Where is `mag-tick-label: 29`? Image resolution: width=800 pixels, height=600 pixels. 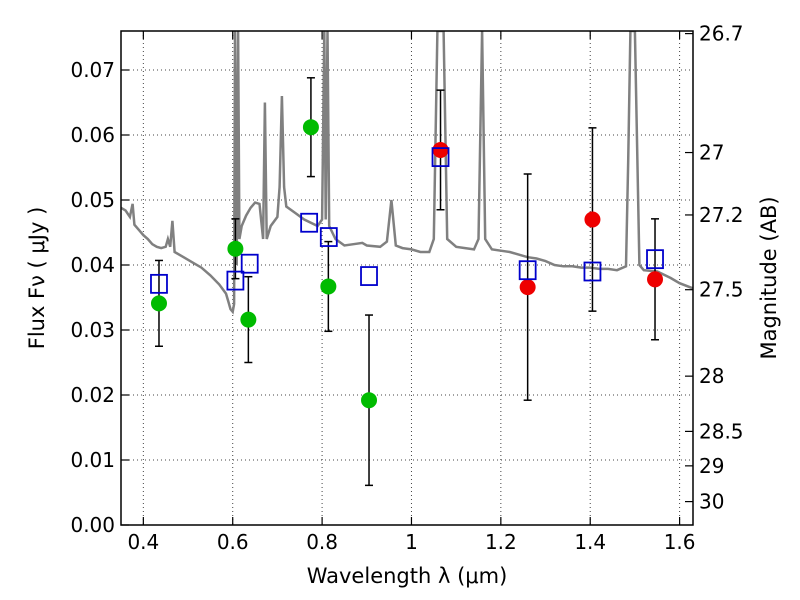
mag-tick-label: 29 is located at coordinates (711, 466).